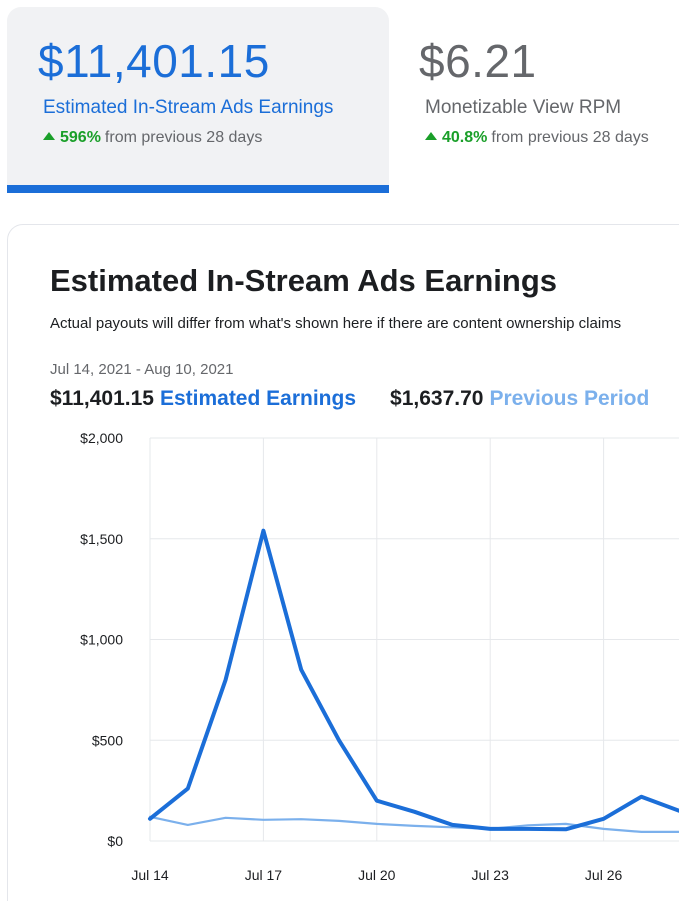  What do you see at coordinates (569, 398) in the screenshot?
I see `legend-previous-label: Previous Period` at bounding box center [569, 398].